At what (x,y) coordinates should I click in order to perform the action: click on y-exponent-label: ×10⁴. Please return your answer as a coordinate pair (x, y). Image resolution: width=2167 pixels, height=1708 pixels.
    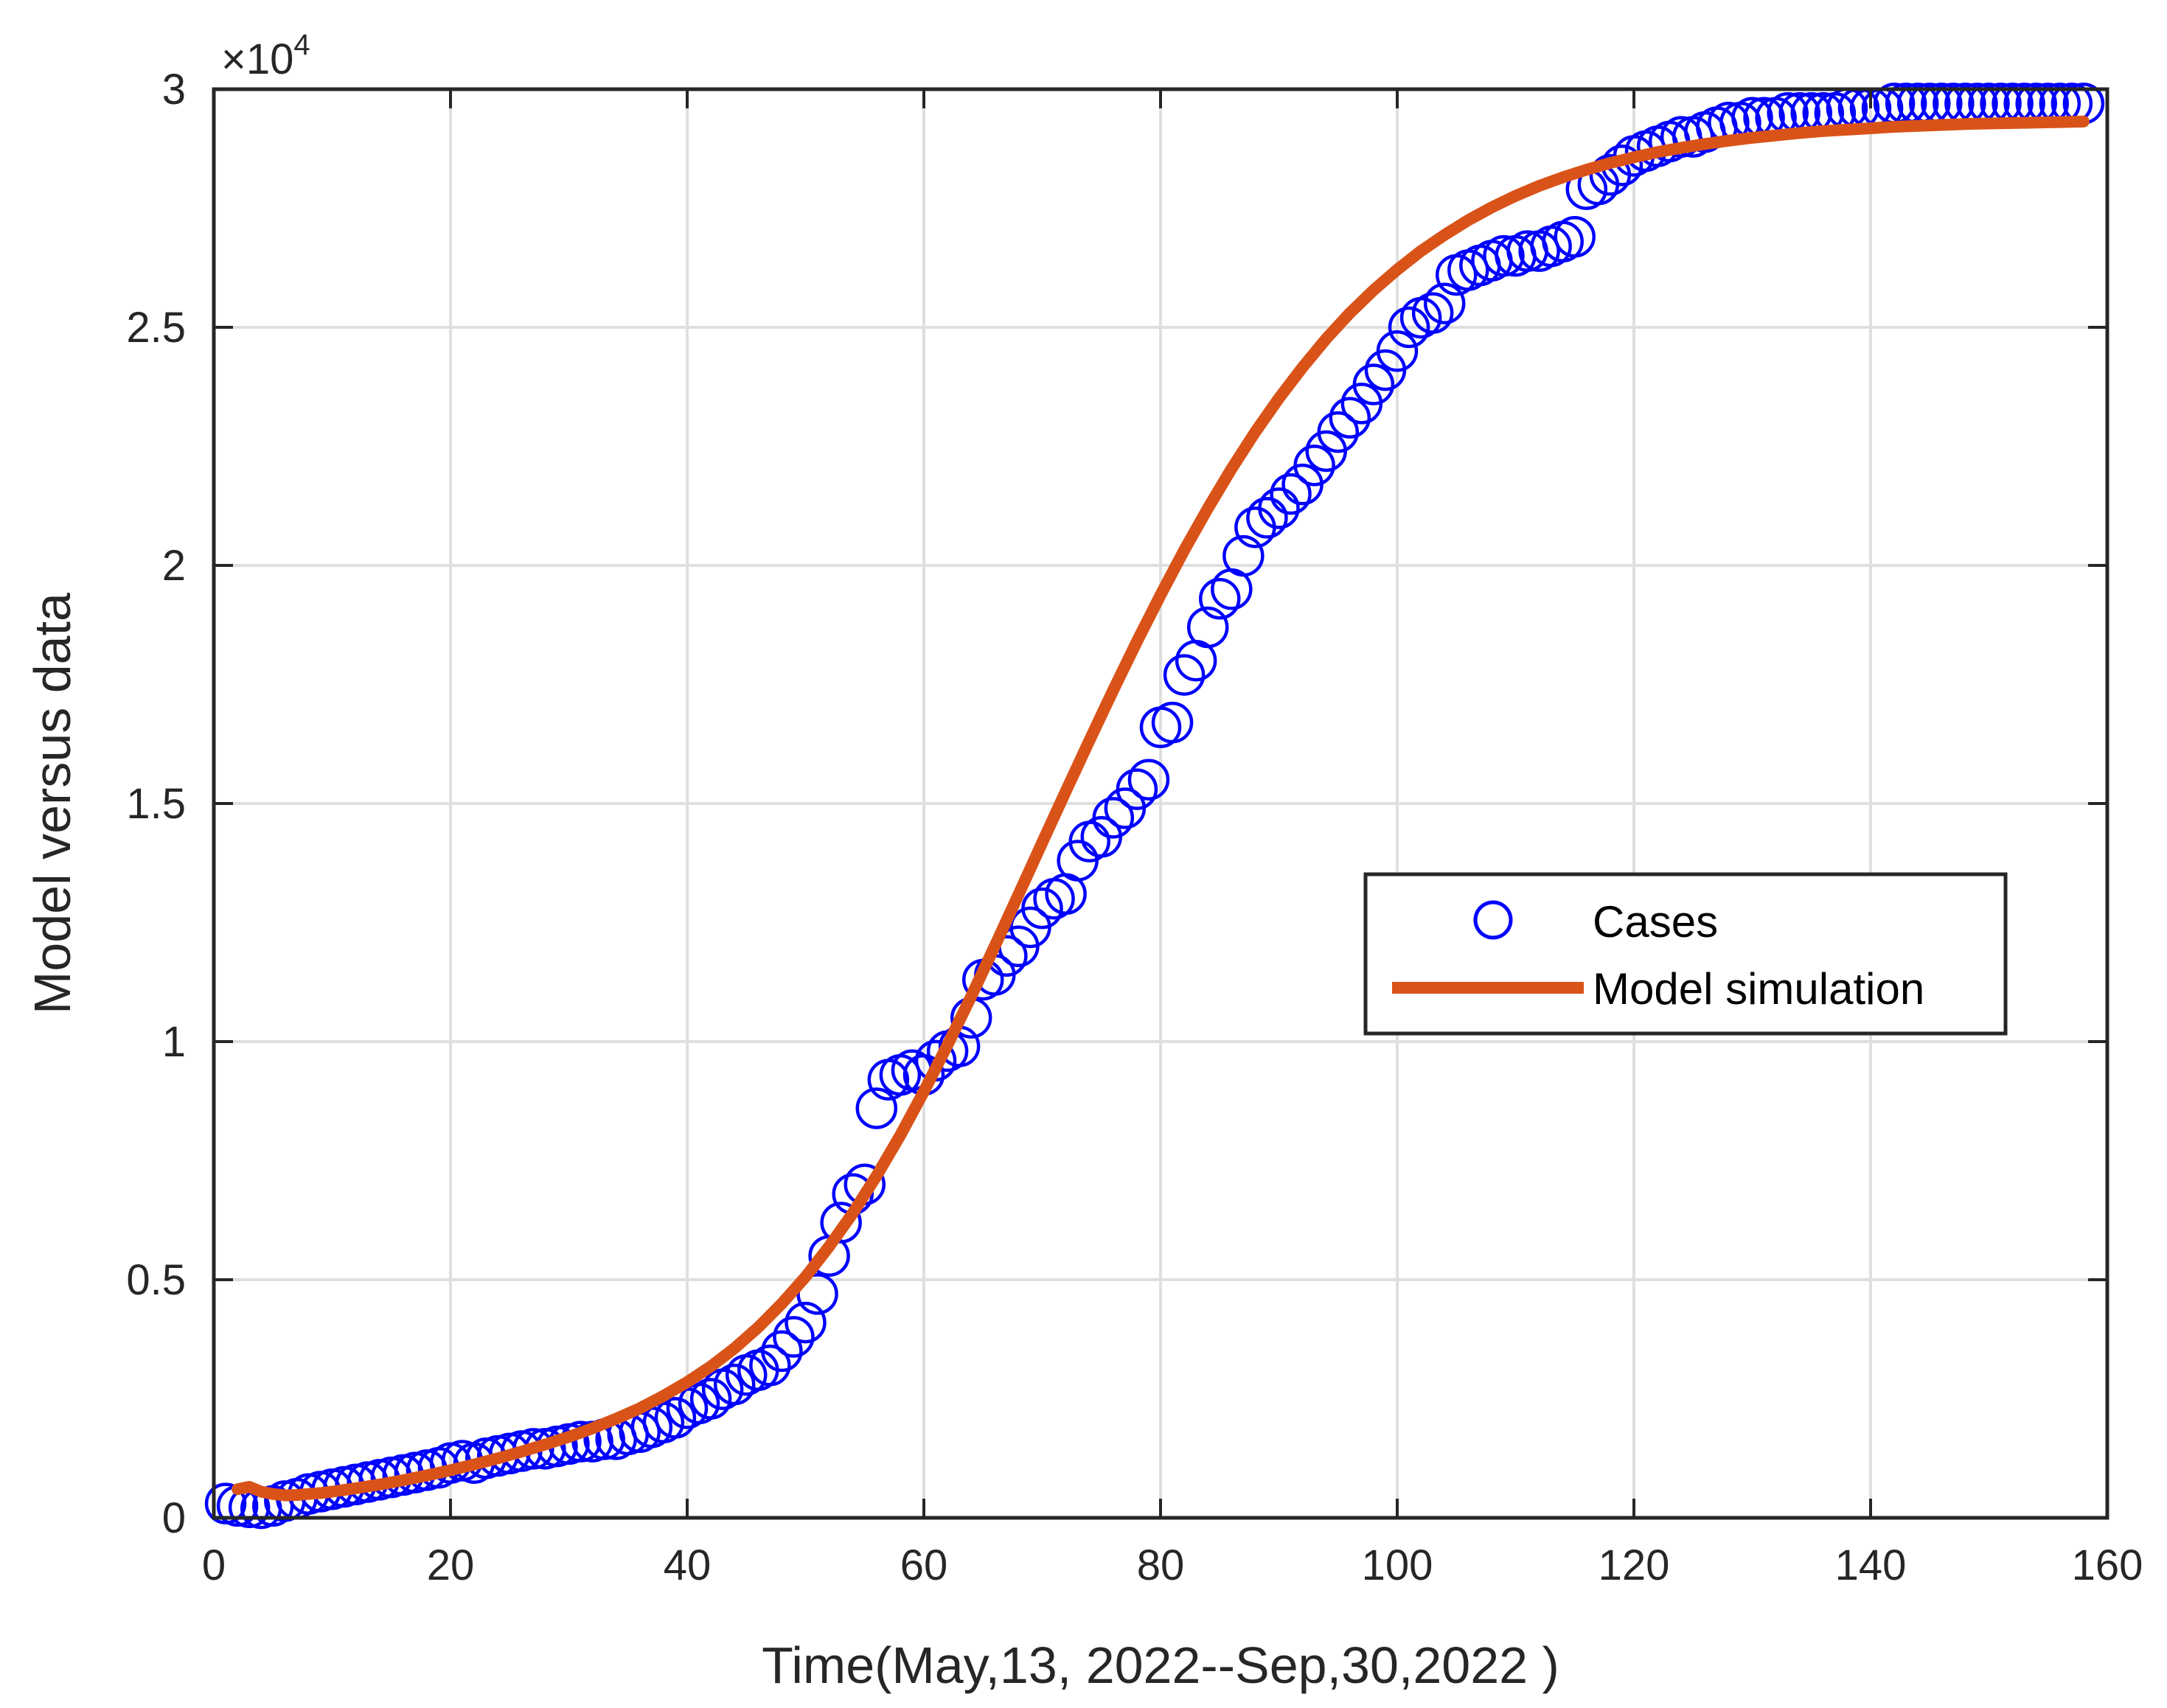
    Looking at the image, I should click on (265, 56).